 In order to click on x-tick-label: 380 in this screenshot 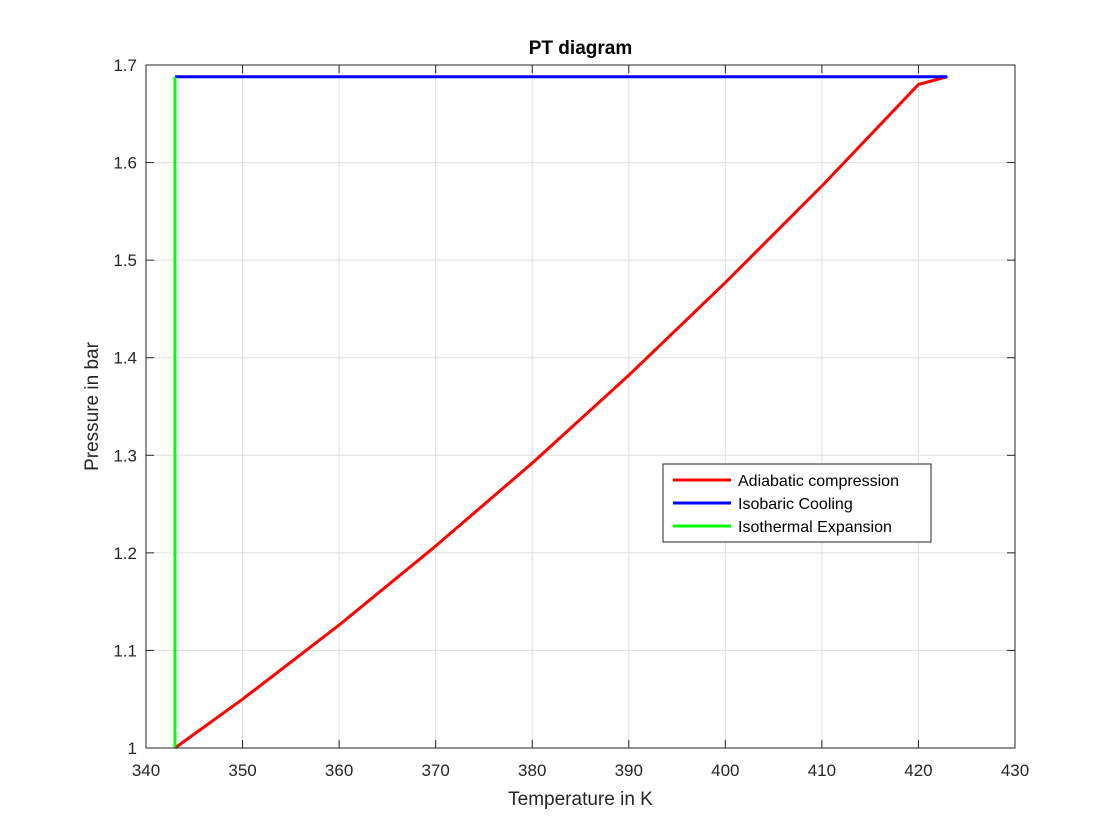, I will do `click(532, 770)`.